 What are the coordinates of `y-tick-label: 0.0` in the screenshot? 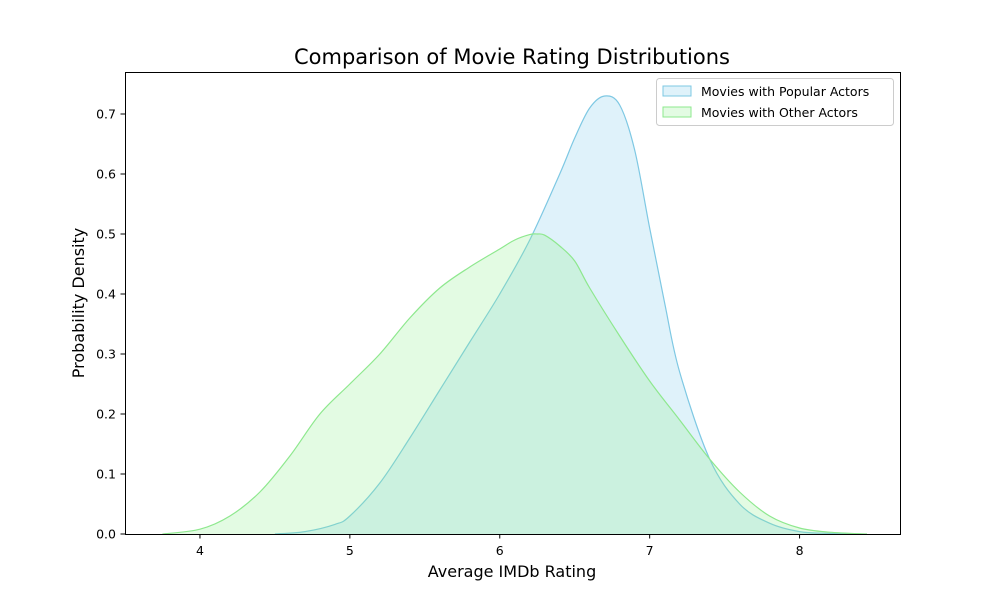 It's located at (106, 534).